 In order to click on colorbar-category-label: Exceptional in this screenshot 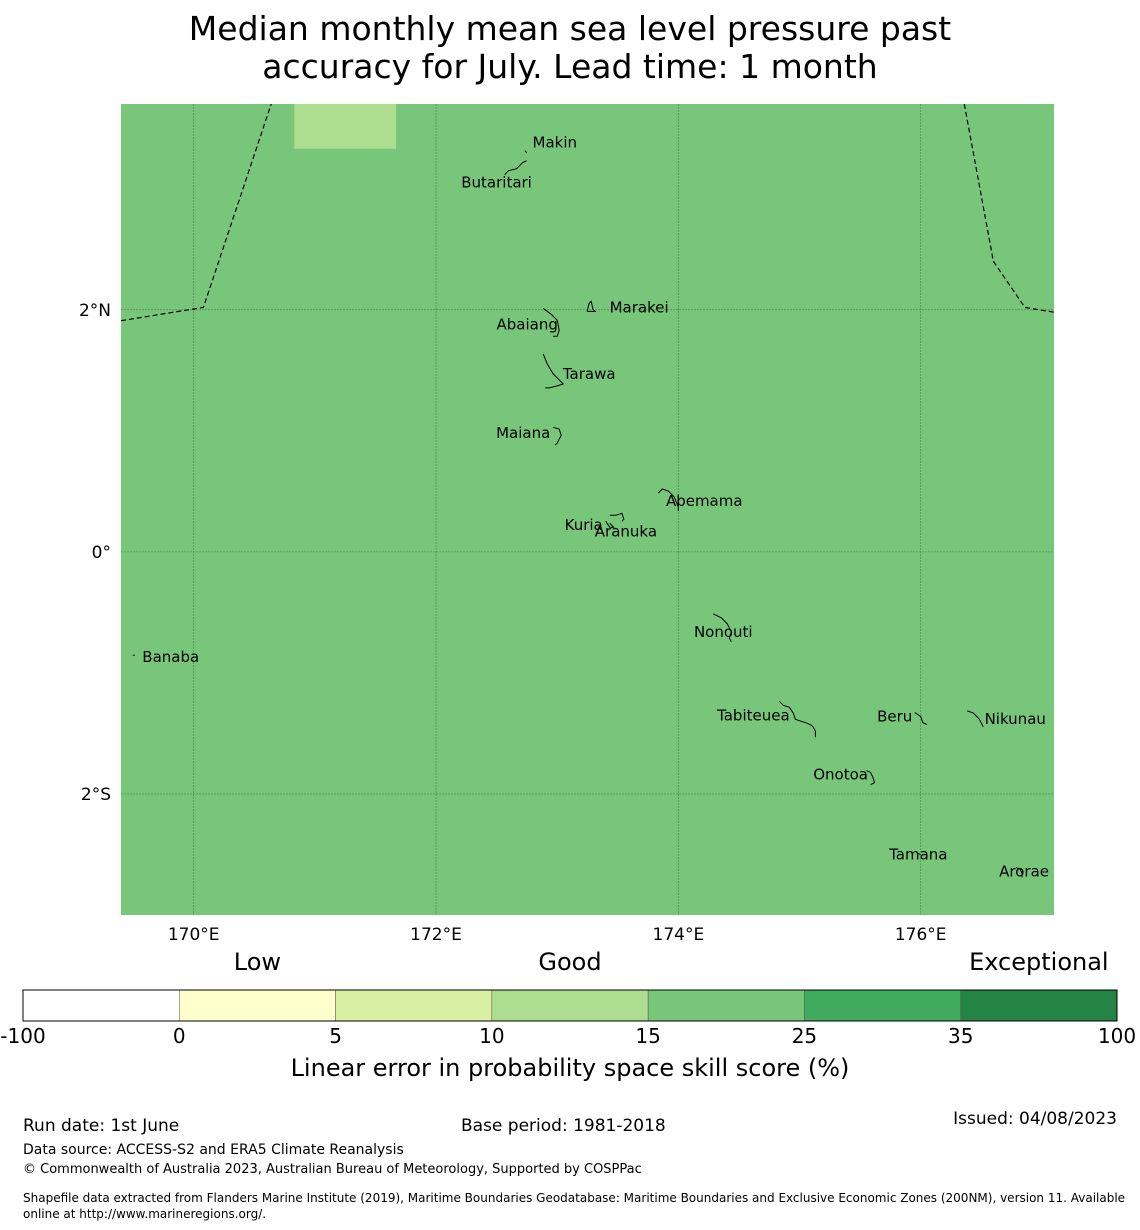, I will do `click(1039, 962)`.